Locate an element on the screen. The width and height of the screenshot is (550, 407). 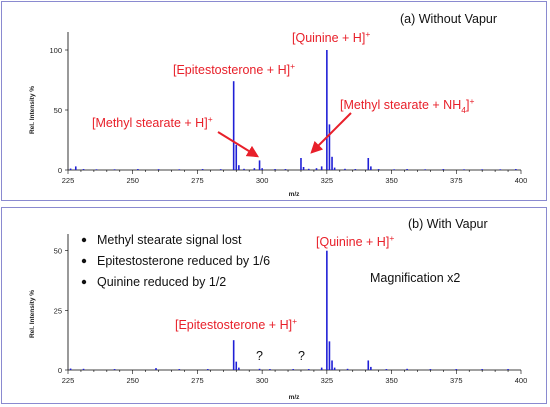
annotation-methyl-stearate-nh4: [Methyl stearate + NH4]+ is located at coordinates (407, 105).